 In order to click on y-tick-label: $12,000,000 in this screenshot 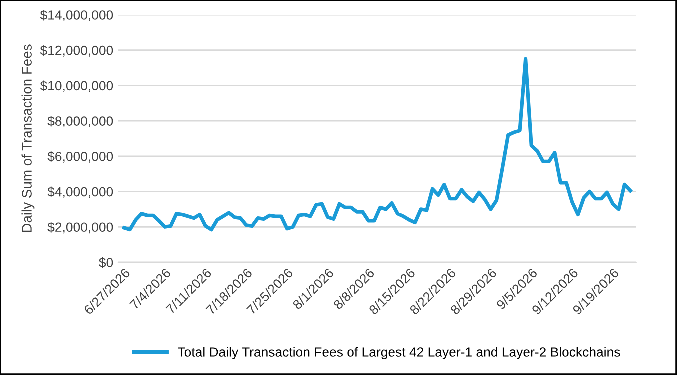, I will do `click(77, 51)`.